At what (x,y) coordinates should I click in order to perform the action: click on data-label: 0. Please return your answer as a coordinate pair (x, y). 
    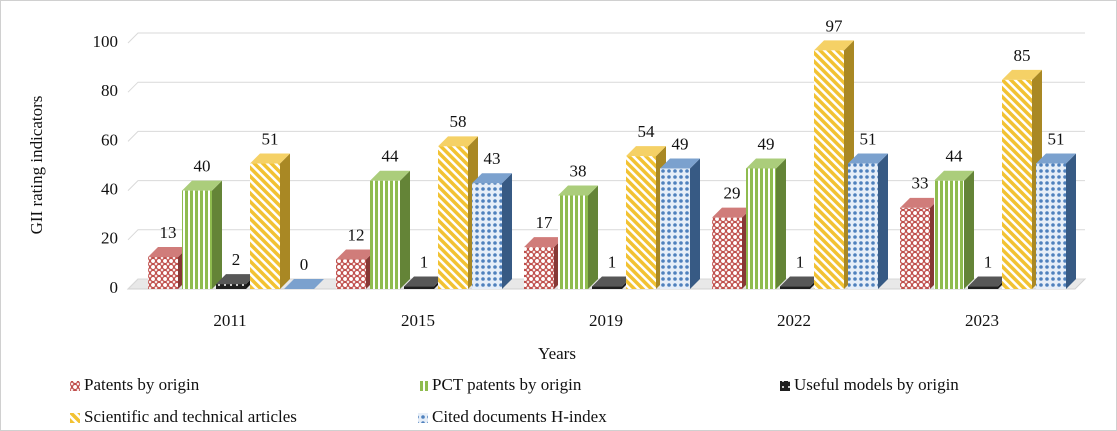
    Looking at the image, I should click on (304, 264).